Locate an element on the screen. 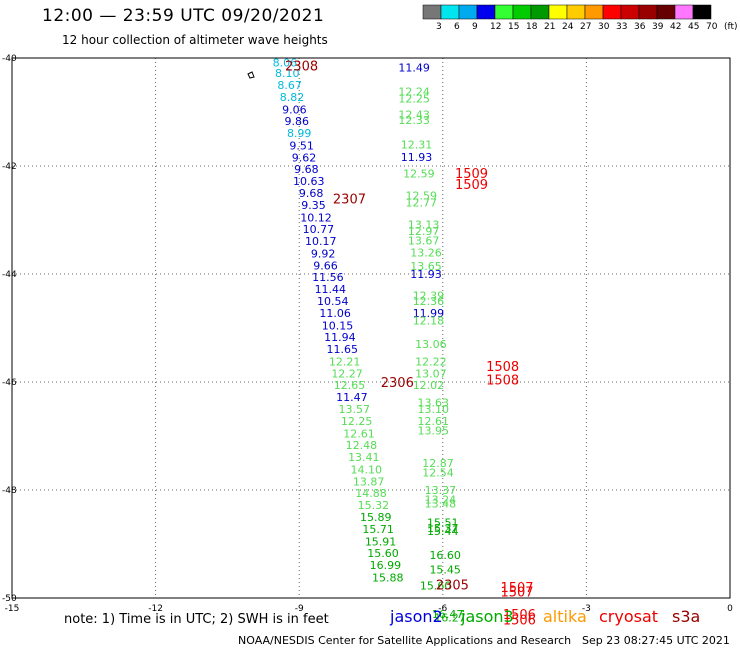 Image resolution: width=740 pixels, height=650 pixels. swh-point: 8.10 is located at coordinates (287, 73).